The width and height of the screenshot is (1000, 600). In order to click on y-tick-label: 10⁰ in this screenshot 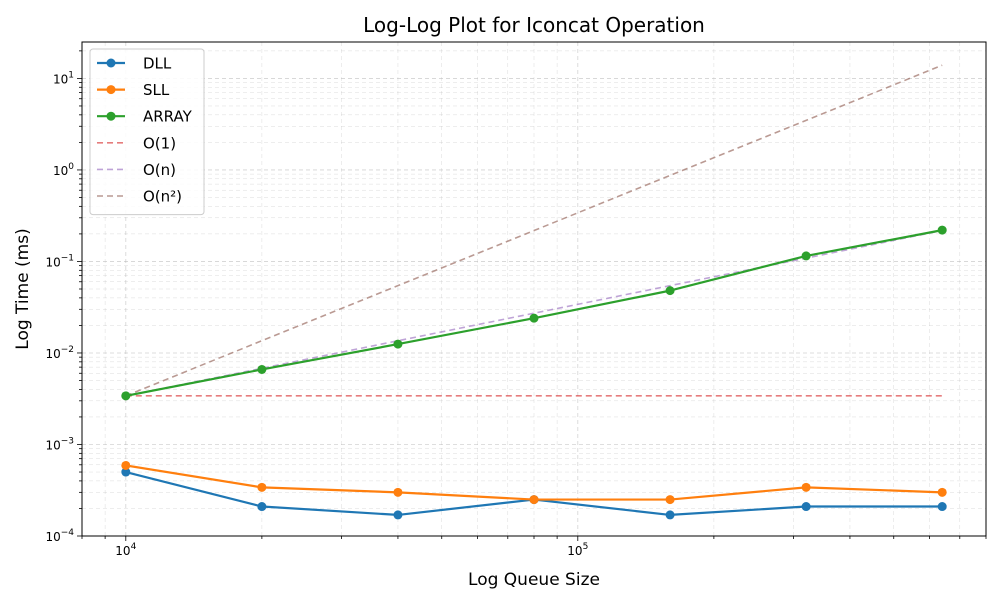, I will do `click(63, 170)`.